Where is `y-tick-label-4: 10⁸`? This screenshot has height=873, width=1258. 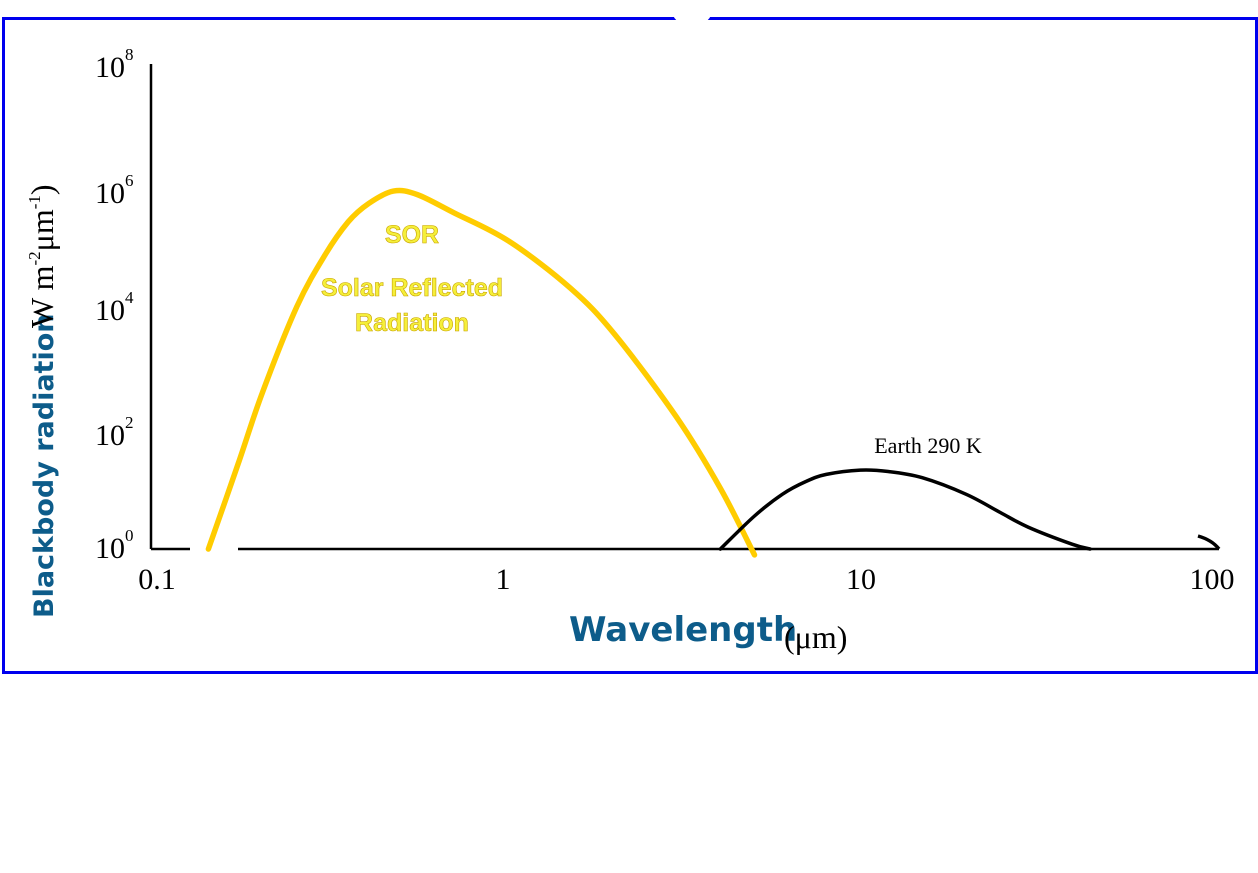
y-tick-label-4: 10⁸ is located at coordinates (114, 64).